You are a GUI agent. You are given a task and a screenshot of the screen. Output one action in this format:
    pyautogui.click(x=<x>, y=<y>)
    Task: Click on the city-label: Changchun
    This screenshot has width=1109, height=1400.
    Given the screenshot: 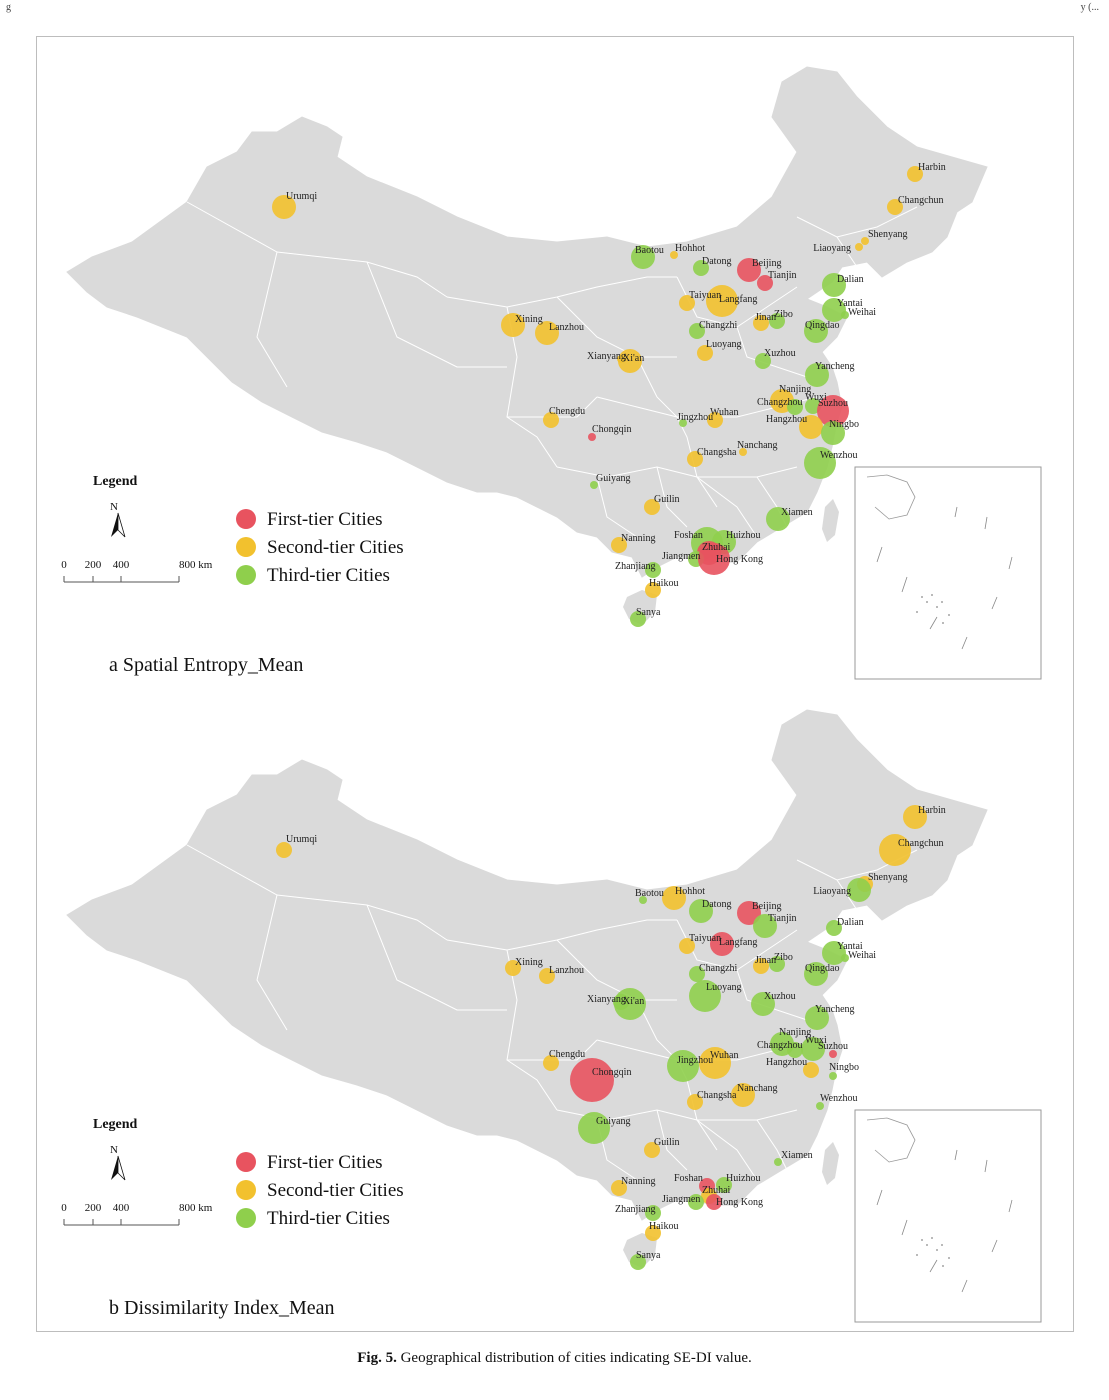 What is the action you would take?
    pyautogui.click(x=921, y=200)
    